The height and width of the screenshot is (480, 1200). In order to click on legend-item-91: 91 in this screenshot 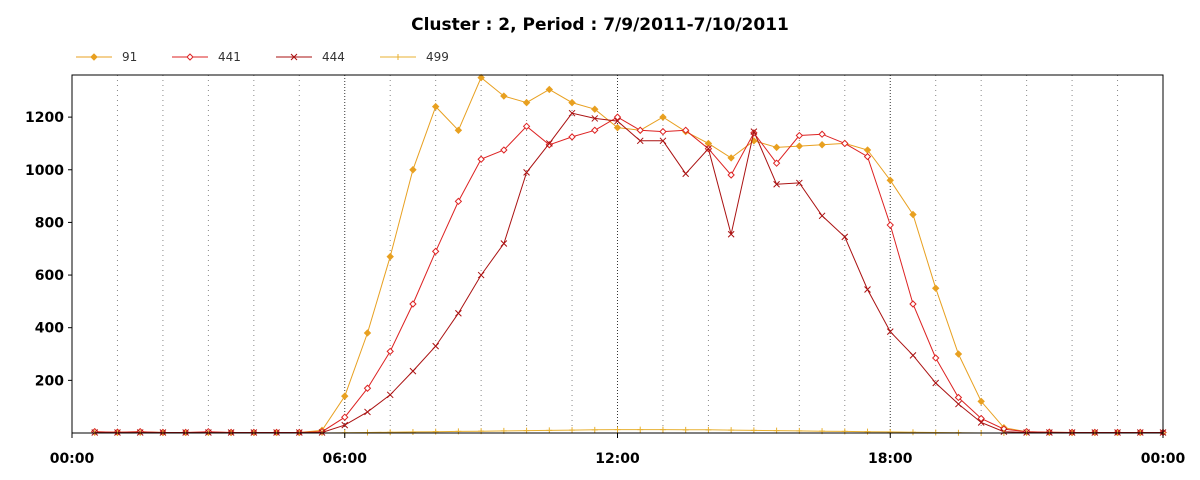, I will do `click(106, 57)`.